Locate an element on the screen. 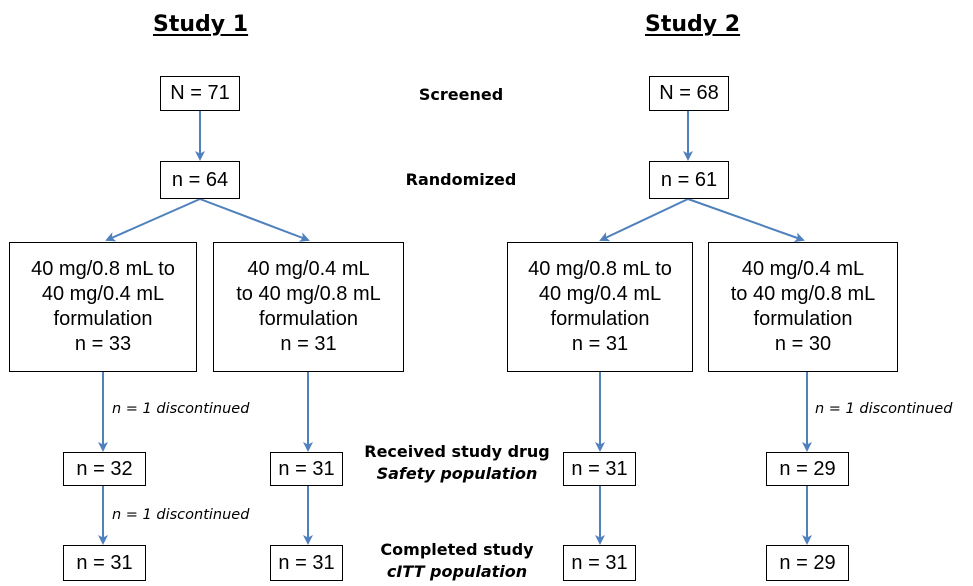 The width and height of the screenshot is (973, 586). stage-screened-label: Screened is located at coordinates (461, 94).